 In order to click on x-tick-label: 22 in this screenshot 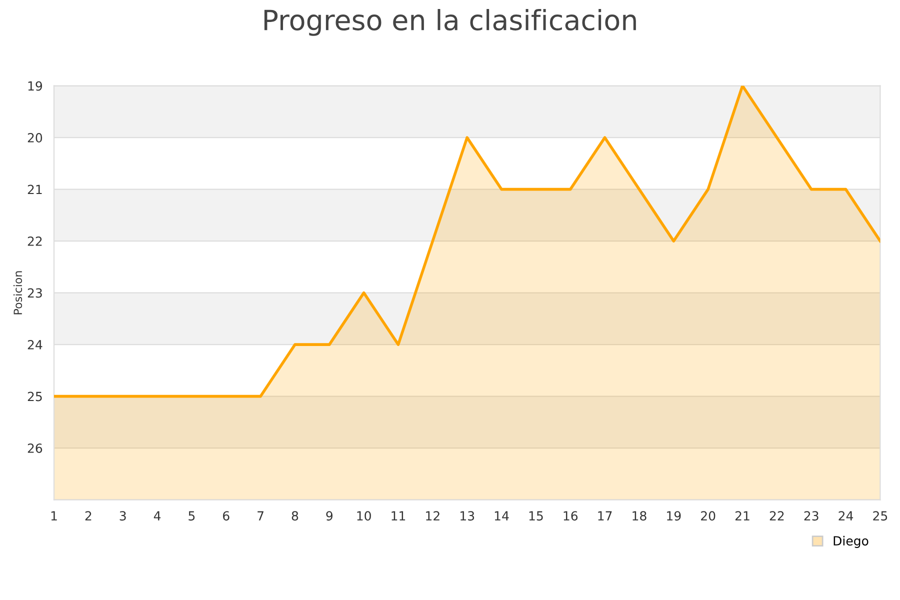, I will do `click(777, 515)`.